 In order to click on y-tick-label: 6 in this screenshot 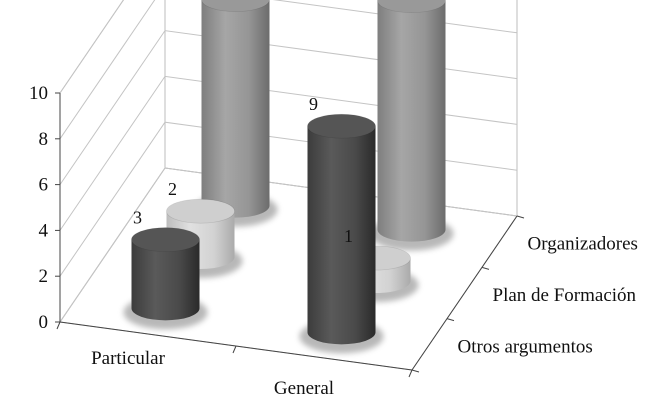, I will do `click(44, 185)`.